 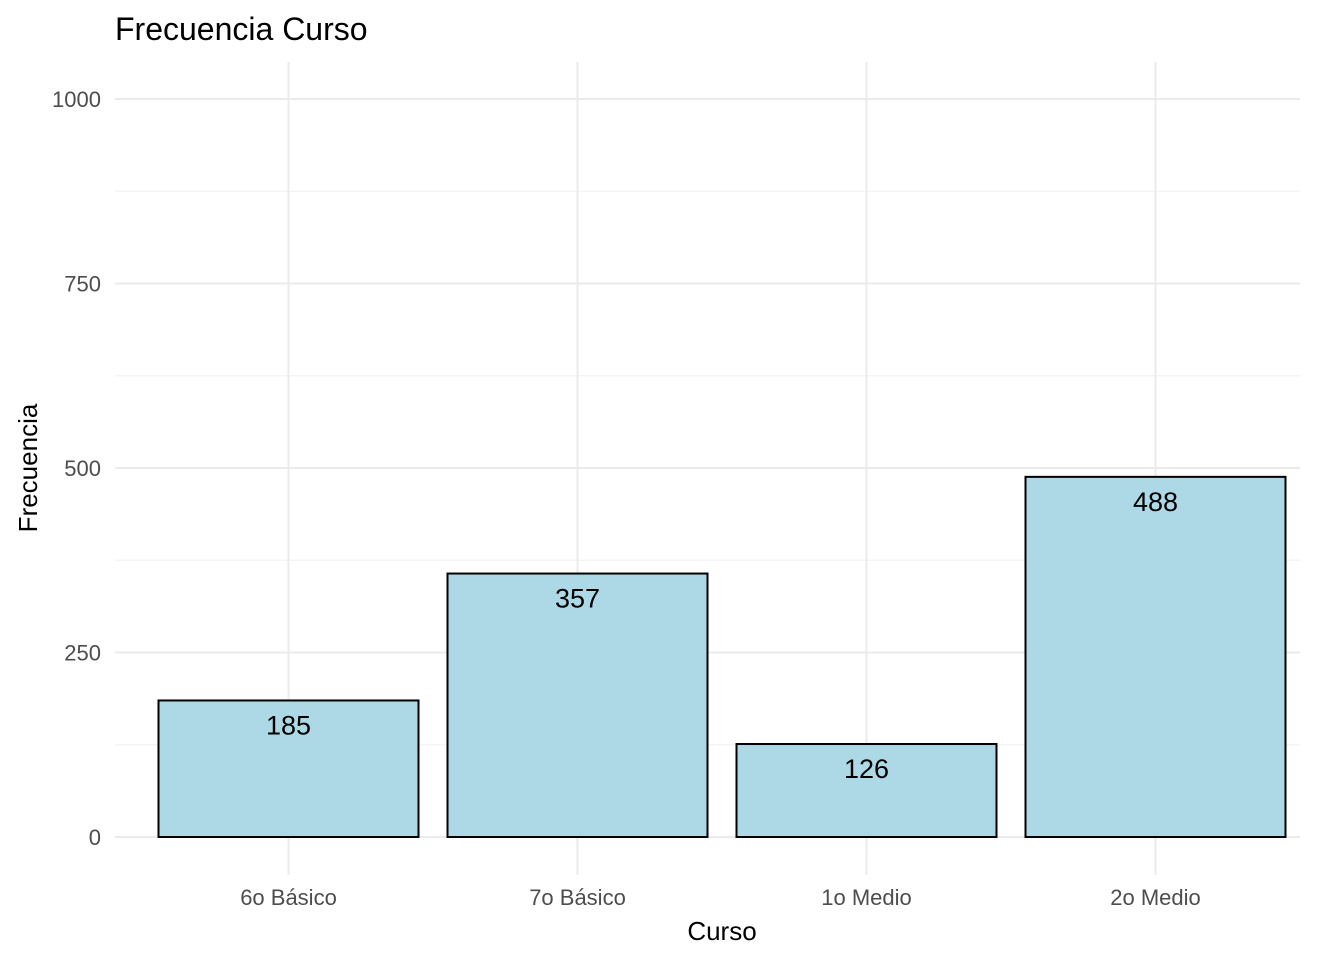 I want to click on y-tick-label: 250, so click(x=82, y=653).